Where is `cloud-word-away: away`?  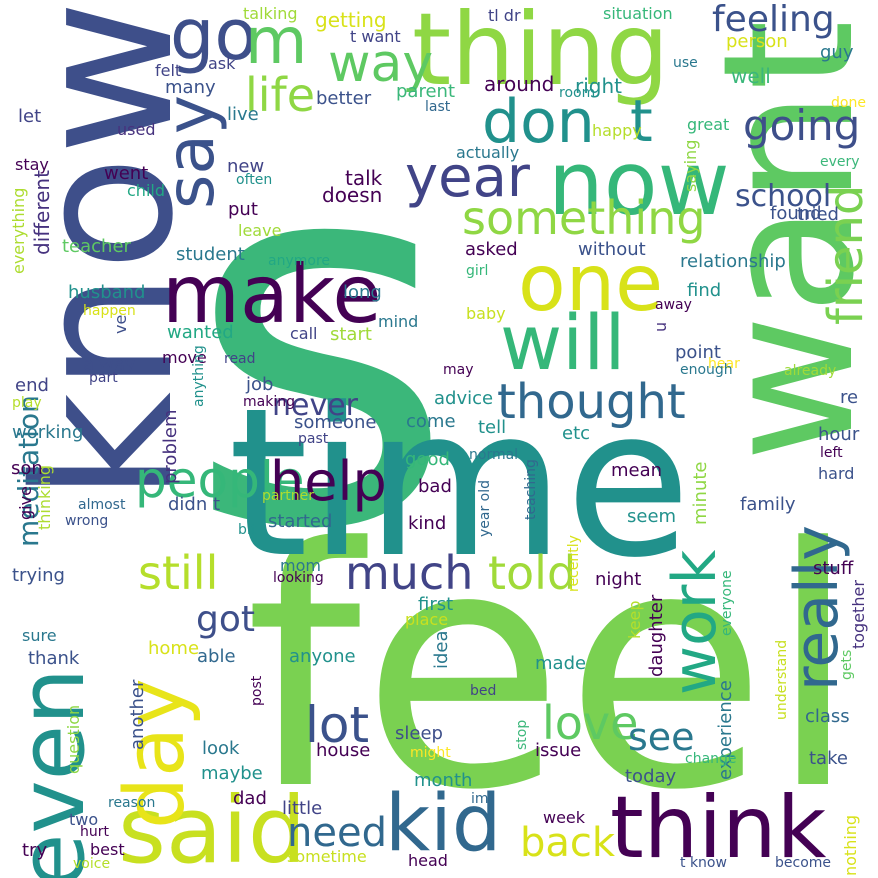
cloud-word-away: away is located at coordinates (673, 305).